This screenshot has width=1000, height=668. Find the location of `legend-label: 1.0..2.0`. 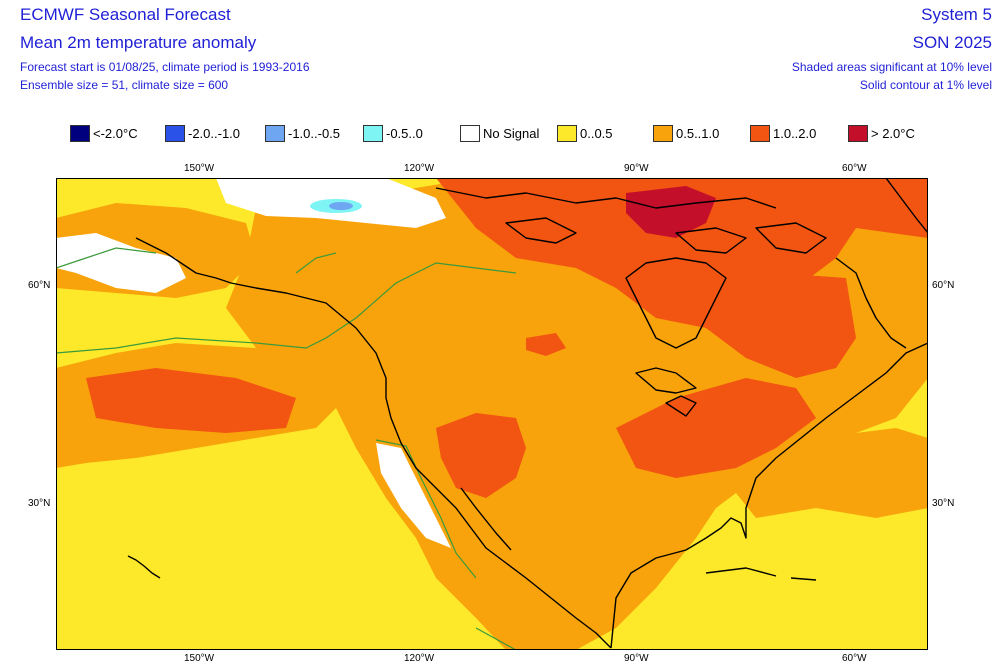

legend-label: 1.0..2.0 is located at coordinates (795, 133).